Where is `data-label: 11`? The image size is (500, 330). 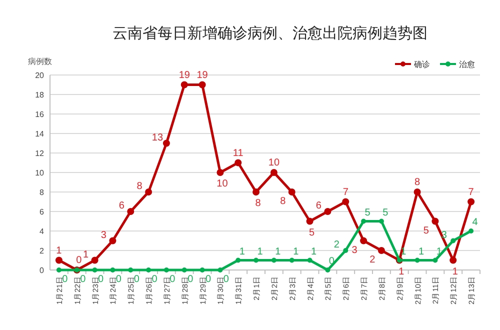 data-label: 11 is located at coordinates (238, 153).